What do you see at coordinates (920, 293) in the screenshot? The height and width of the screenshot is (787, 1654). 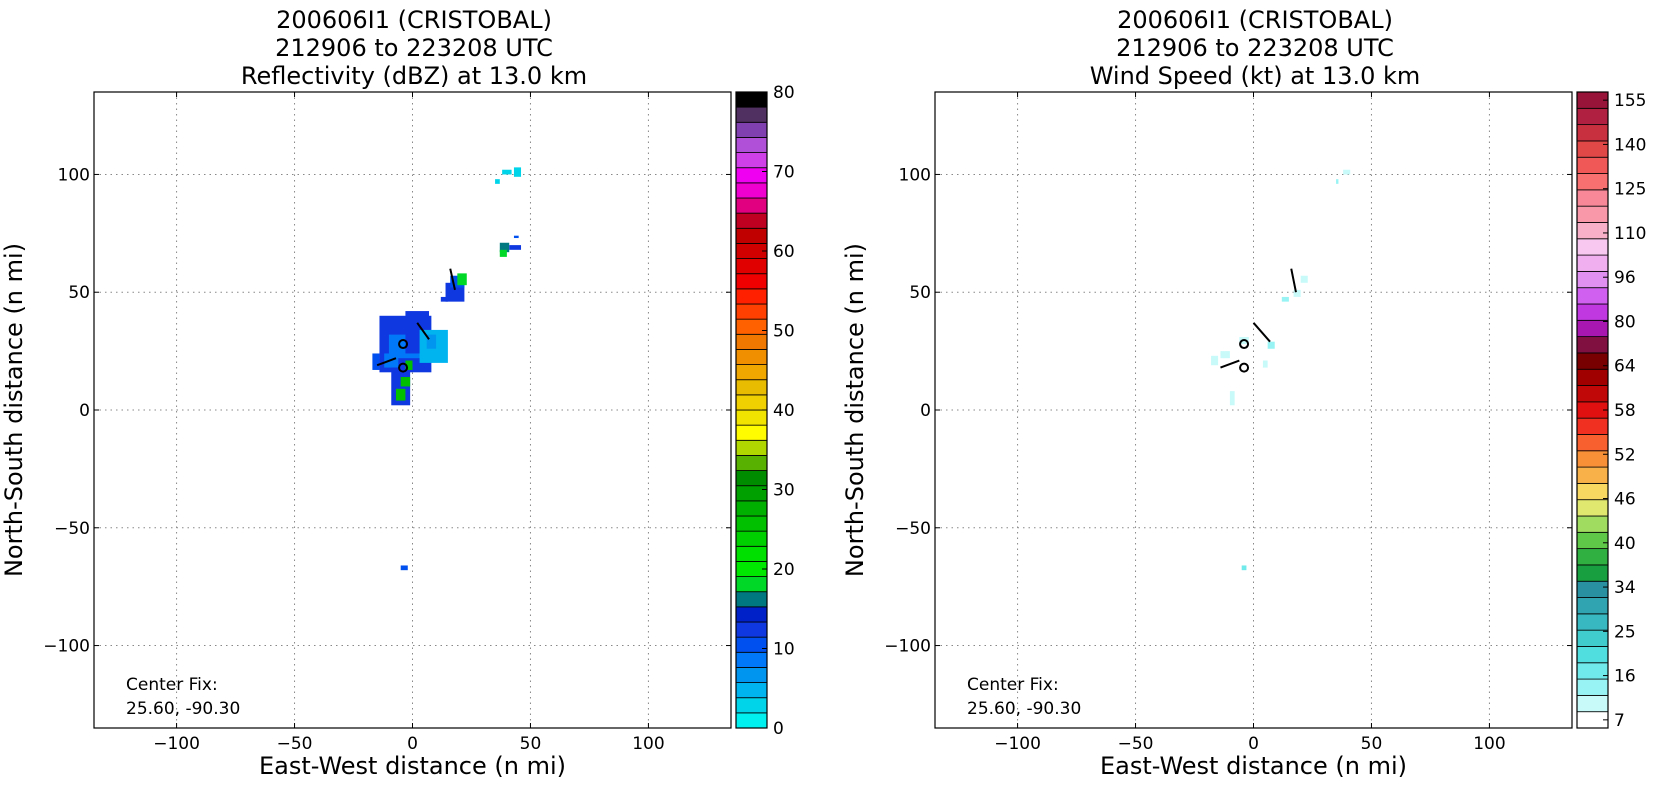 I see `y-tick-label: 50` at bounding box center [920, 293].